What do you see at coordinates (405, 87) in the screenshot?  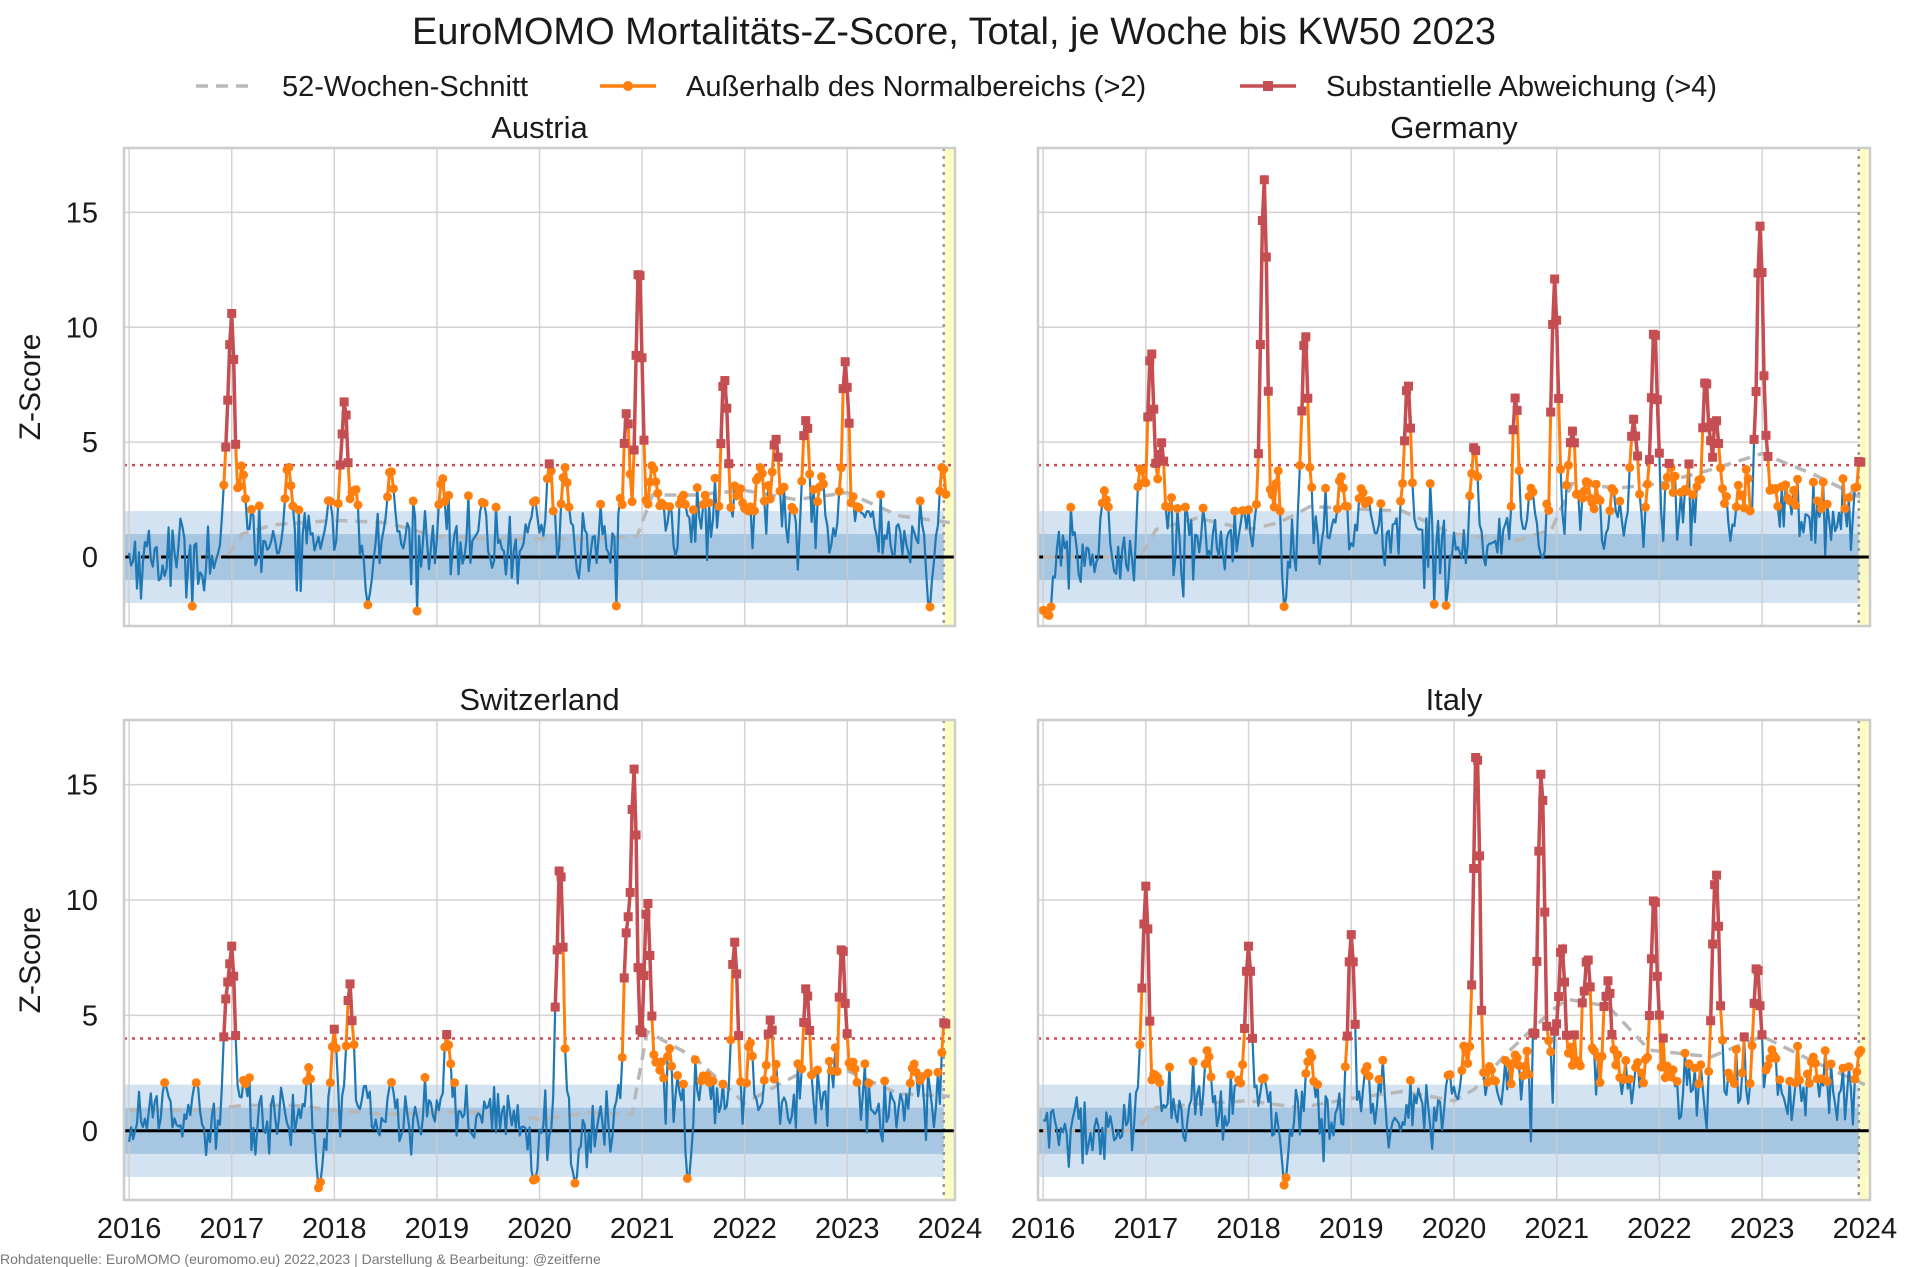 I see `legend-label-0: 52-Wochen-Schnitt` at bounding box center [405, 87].